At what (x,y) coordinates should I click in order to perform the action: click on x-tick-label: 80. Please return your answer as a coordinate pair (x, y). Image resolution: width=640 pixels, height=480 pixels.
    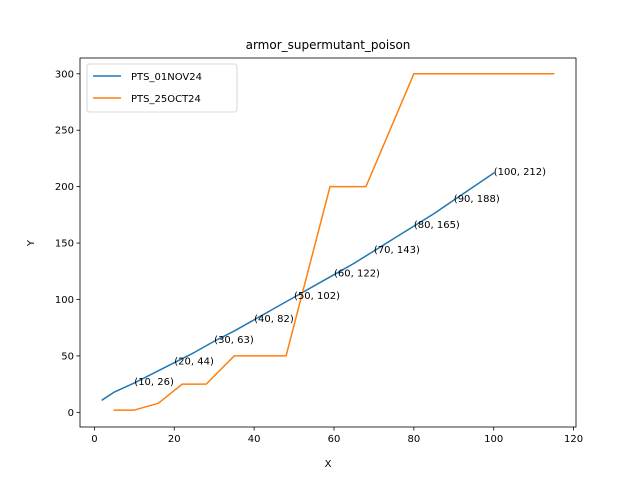
    Looking at the image, I should click on (413, 439).